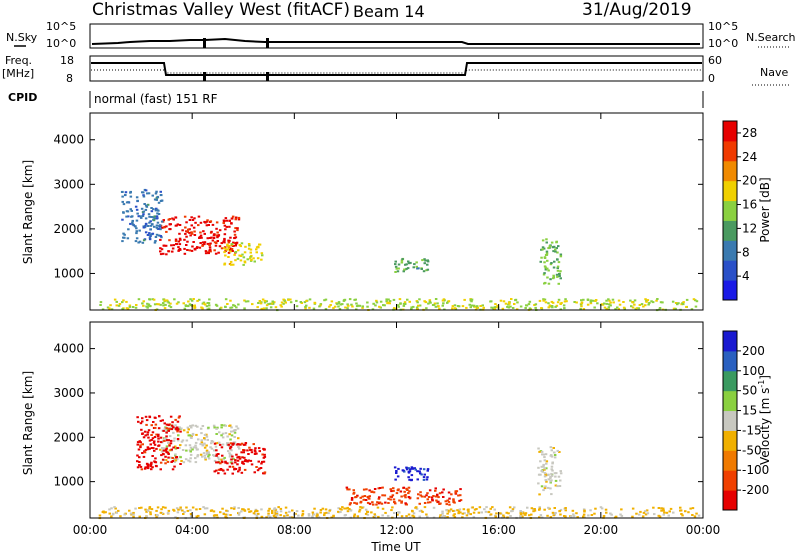 This screenshot has width=800, height=554. What do you see at coordinates (68, 437) in the screenshot?
I see `y-tick-label: 2000` at bounding box center [68, 437].